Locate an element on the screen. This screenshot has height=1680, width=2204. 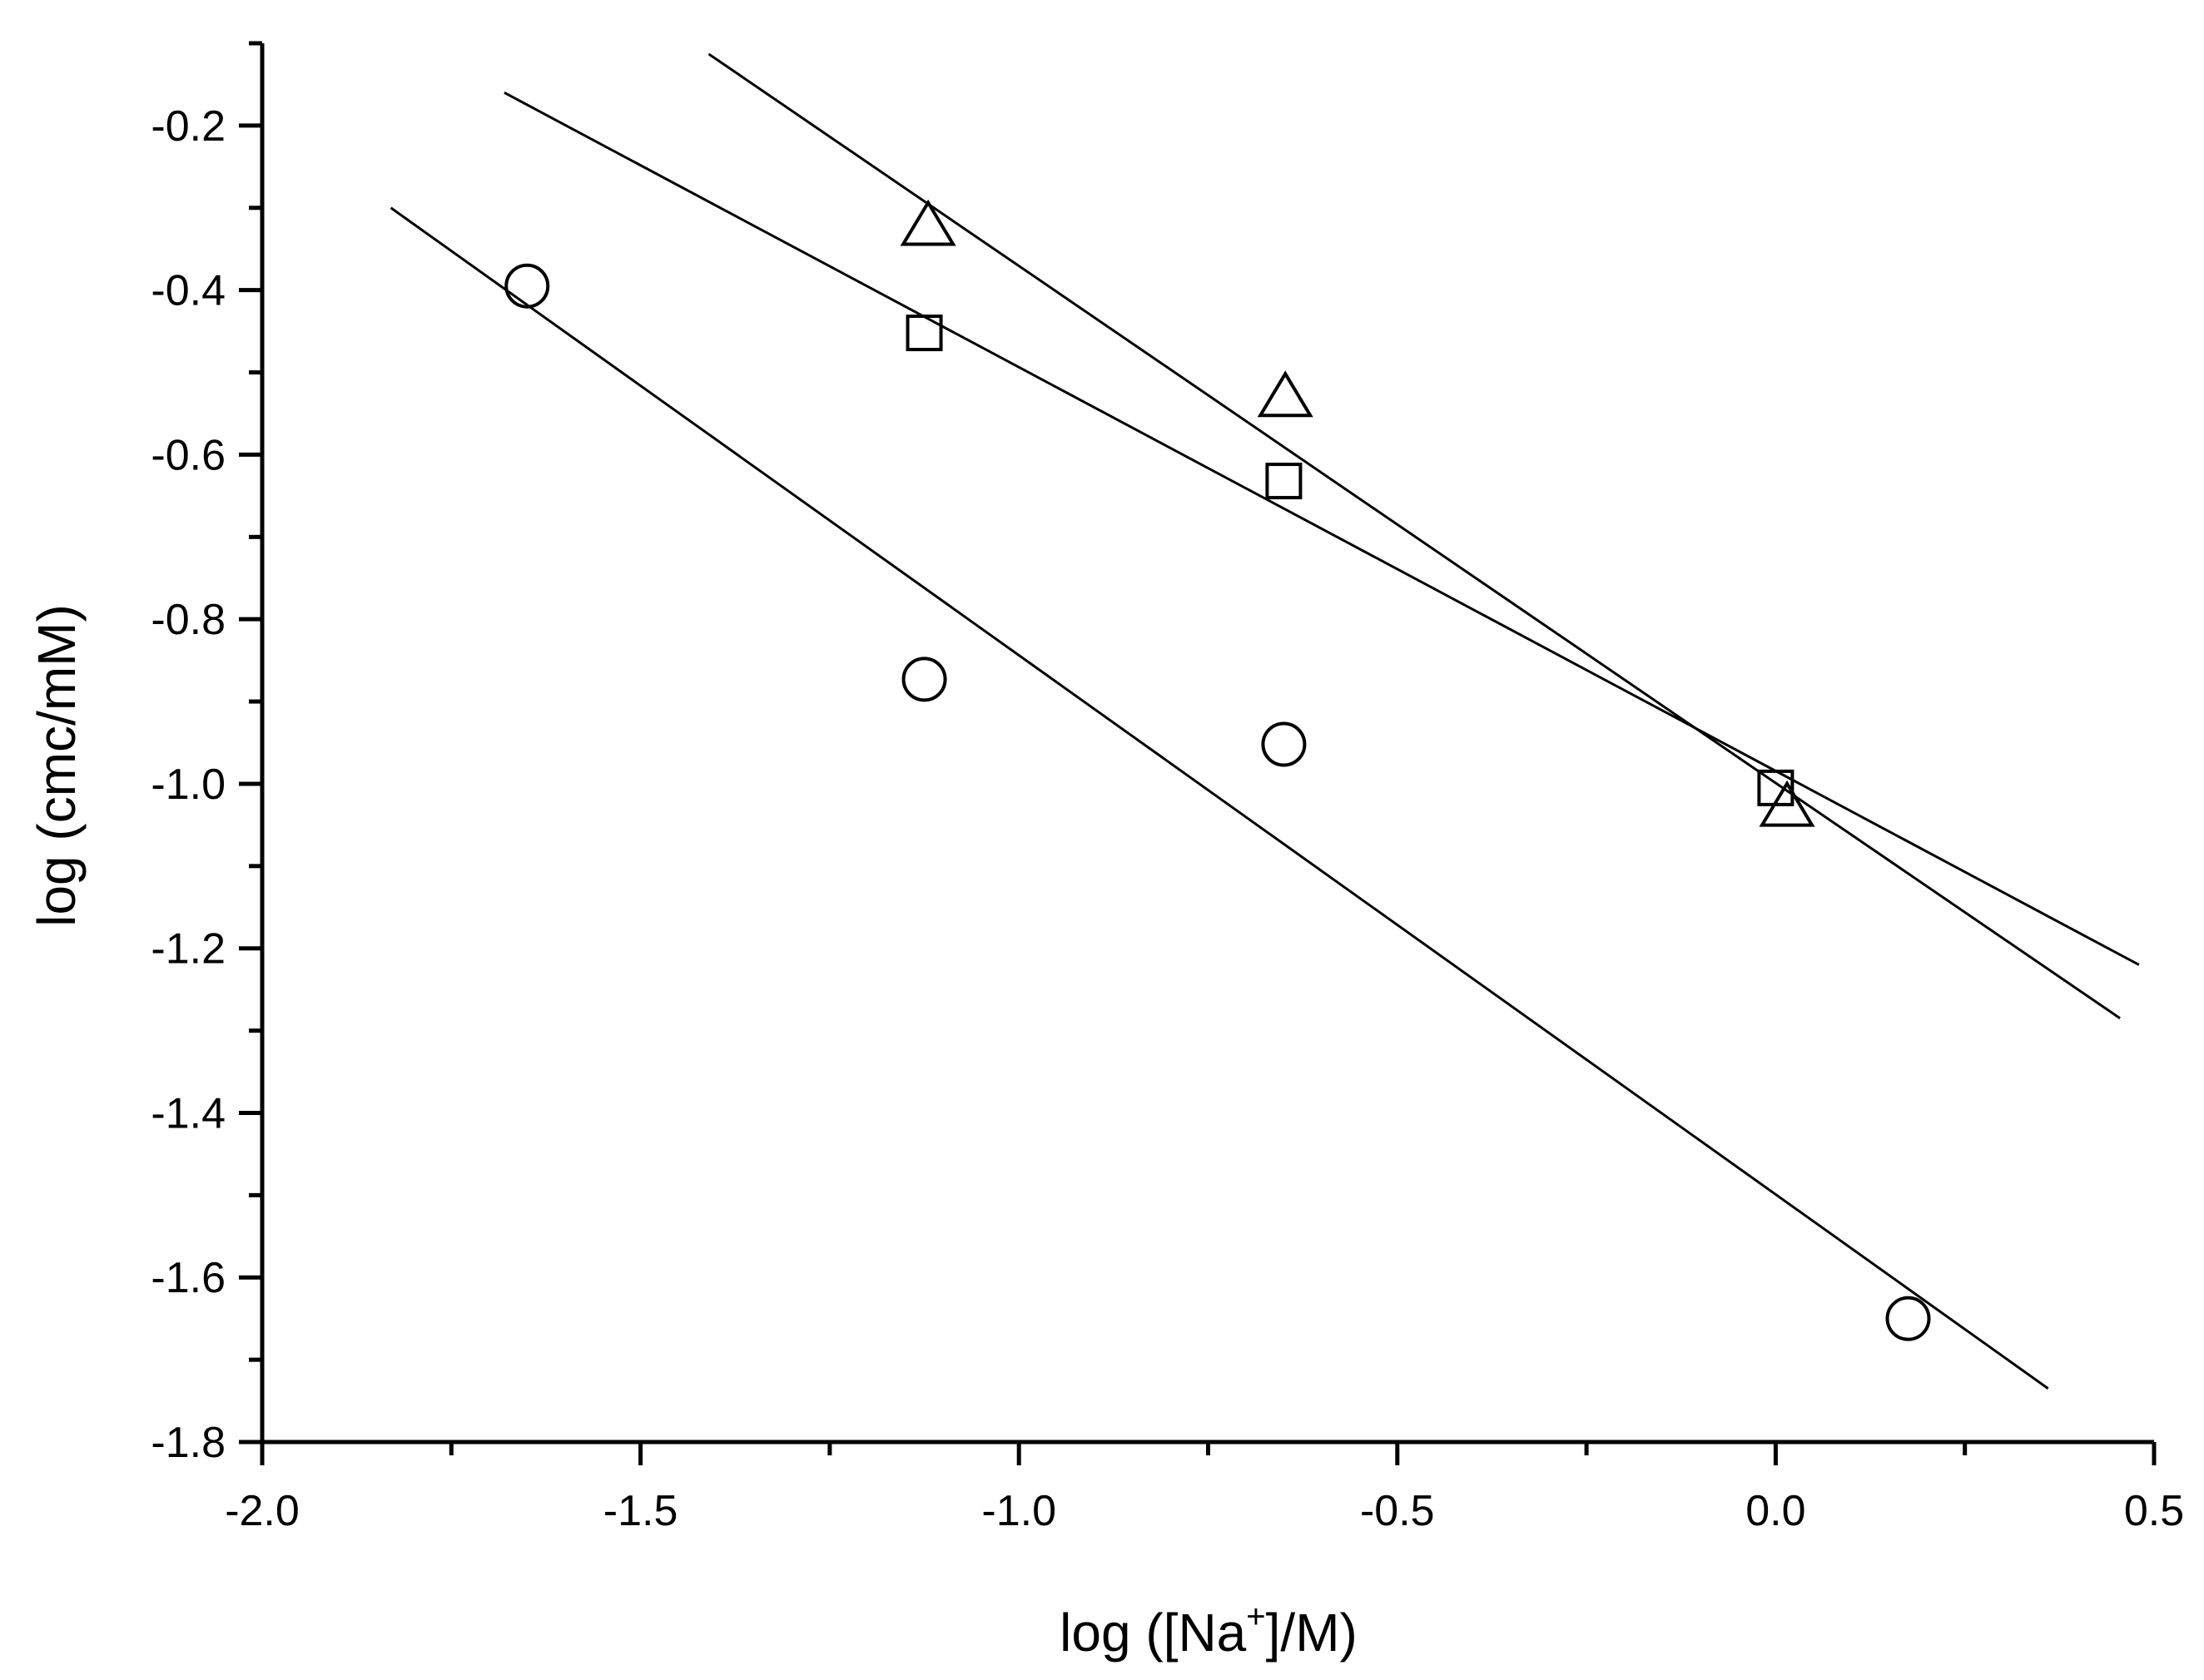
x-tick-label: -2.0 is located at coordinates (262, 1511).